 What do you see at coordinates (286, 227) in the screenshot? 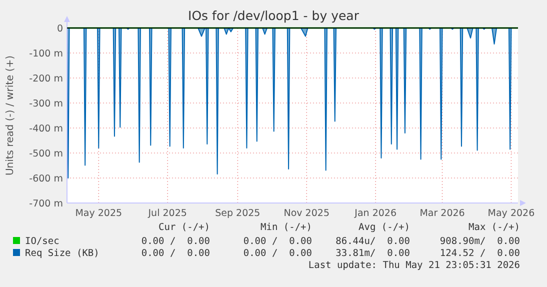
I see `text: Min (-/+)` at bounding box center [286, 227].